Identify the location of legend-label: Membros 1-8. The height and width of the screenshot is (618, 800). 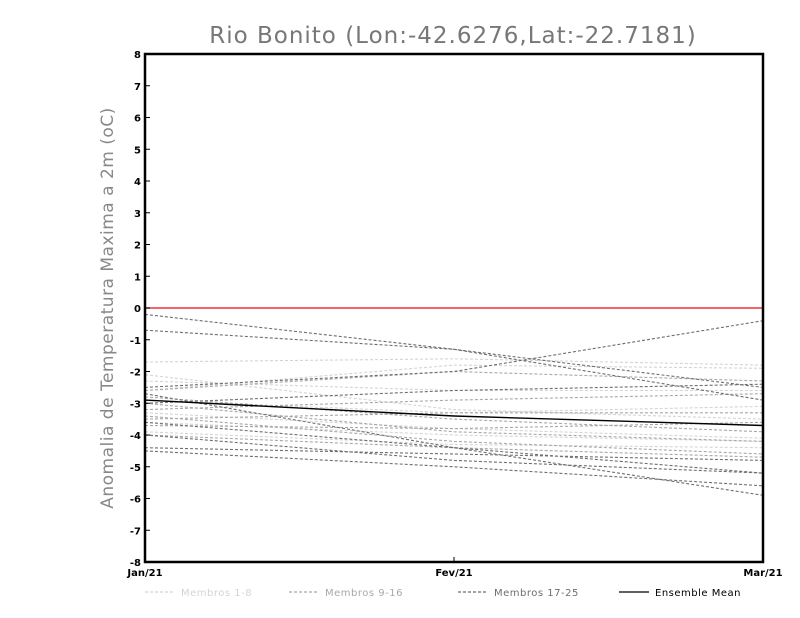
(216, 593).